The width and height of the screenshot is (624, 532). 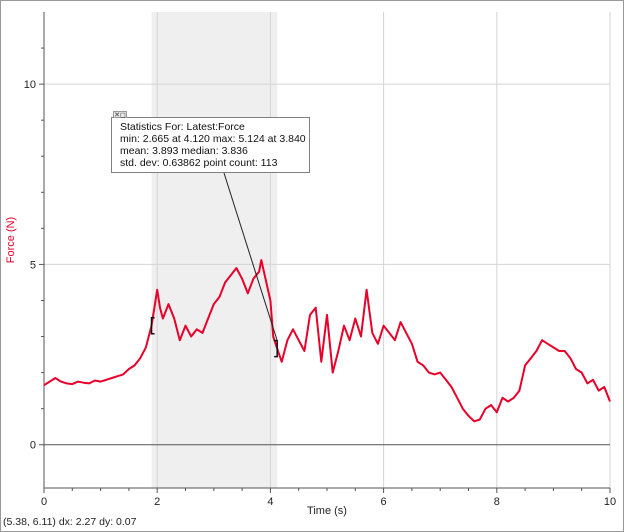 What do you see at coordinates (213, 139) in the screenshot?
I see `statistics-min-max: min: 2.665 at 4.120 max: 5.124 at 3.840` at bounding box center [213, 139].